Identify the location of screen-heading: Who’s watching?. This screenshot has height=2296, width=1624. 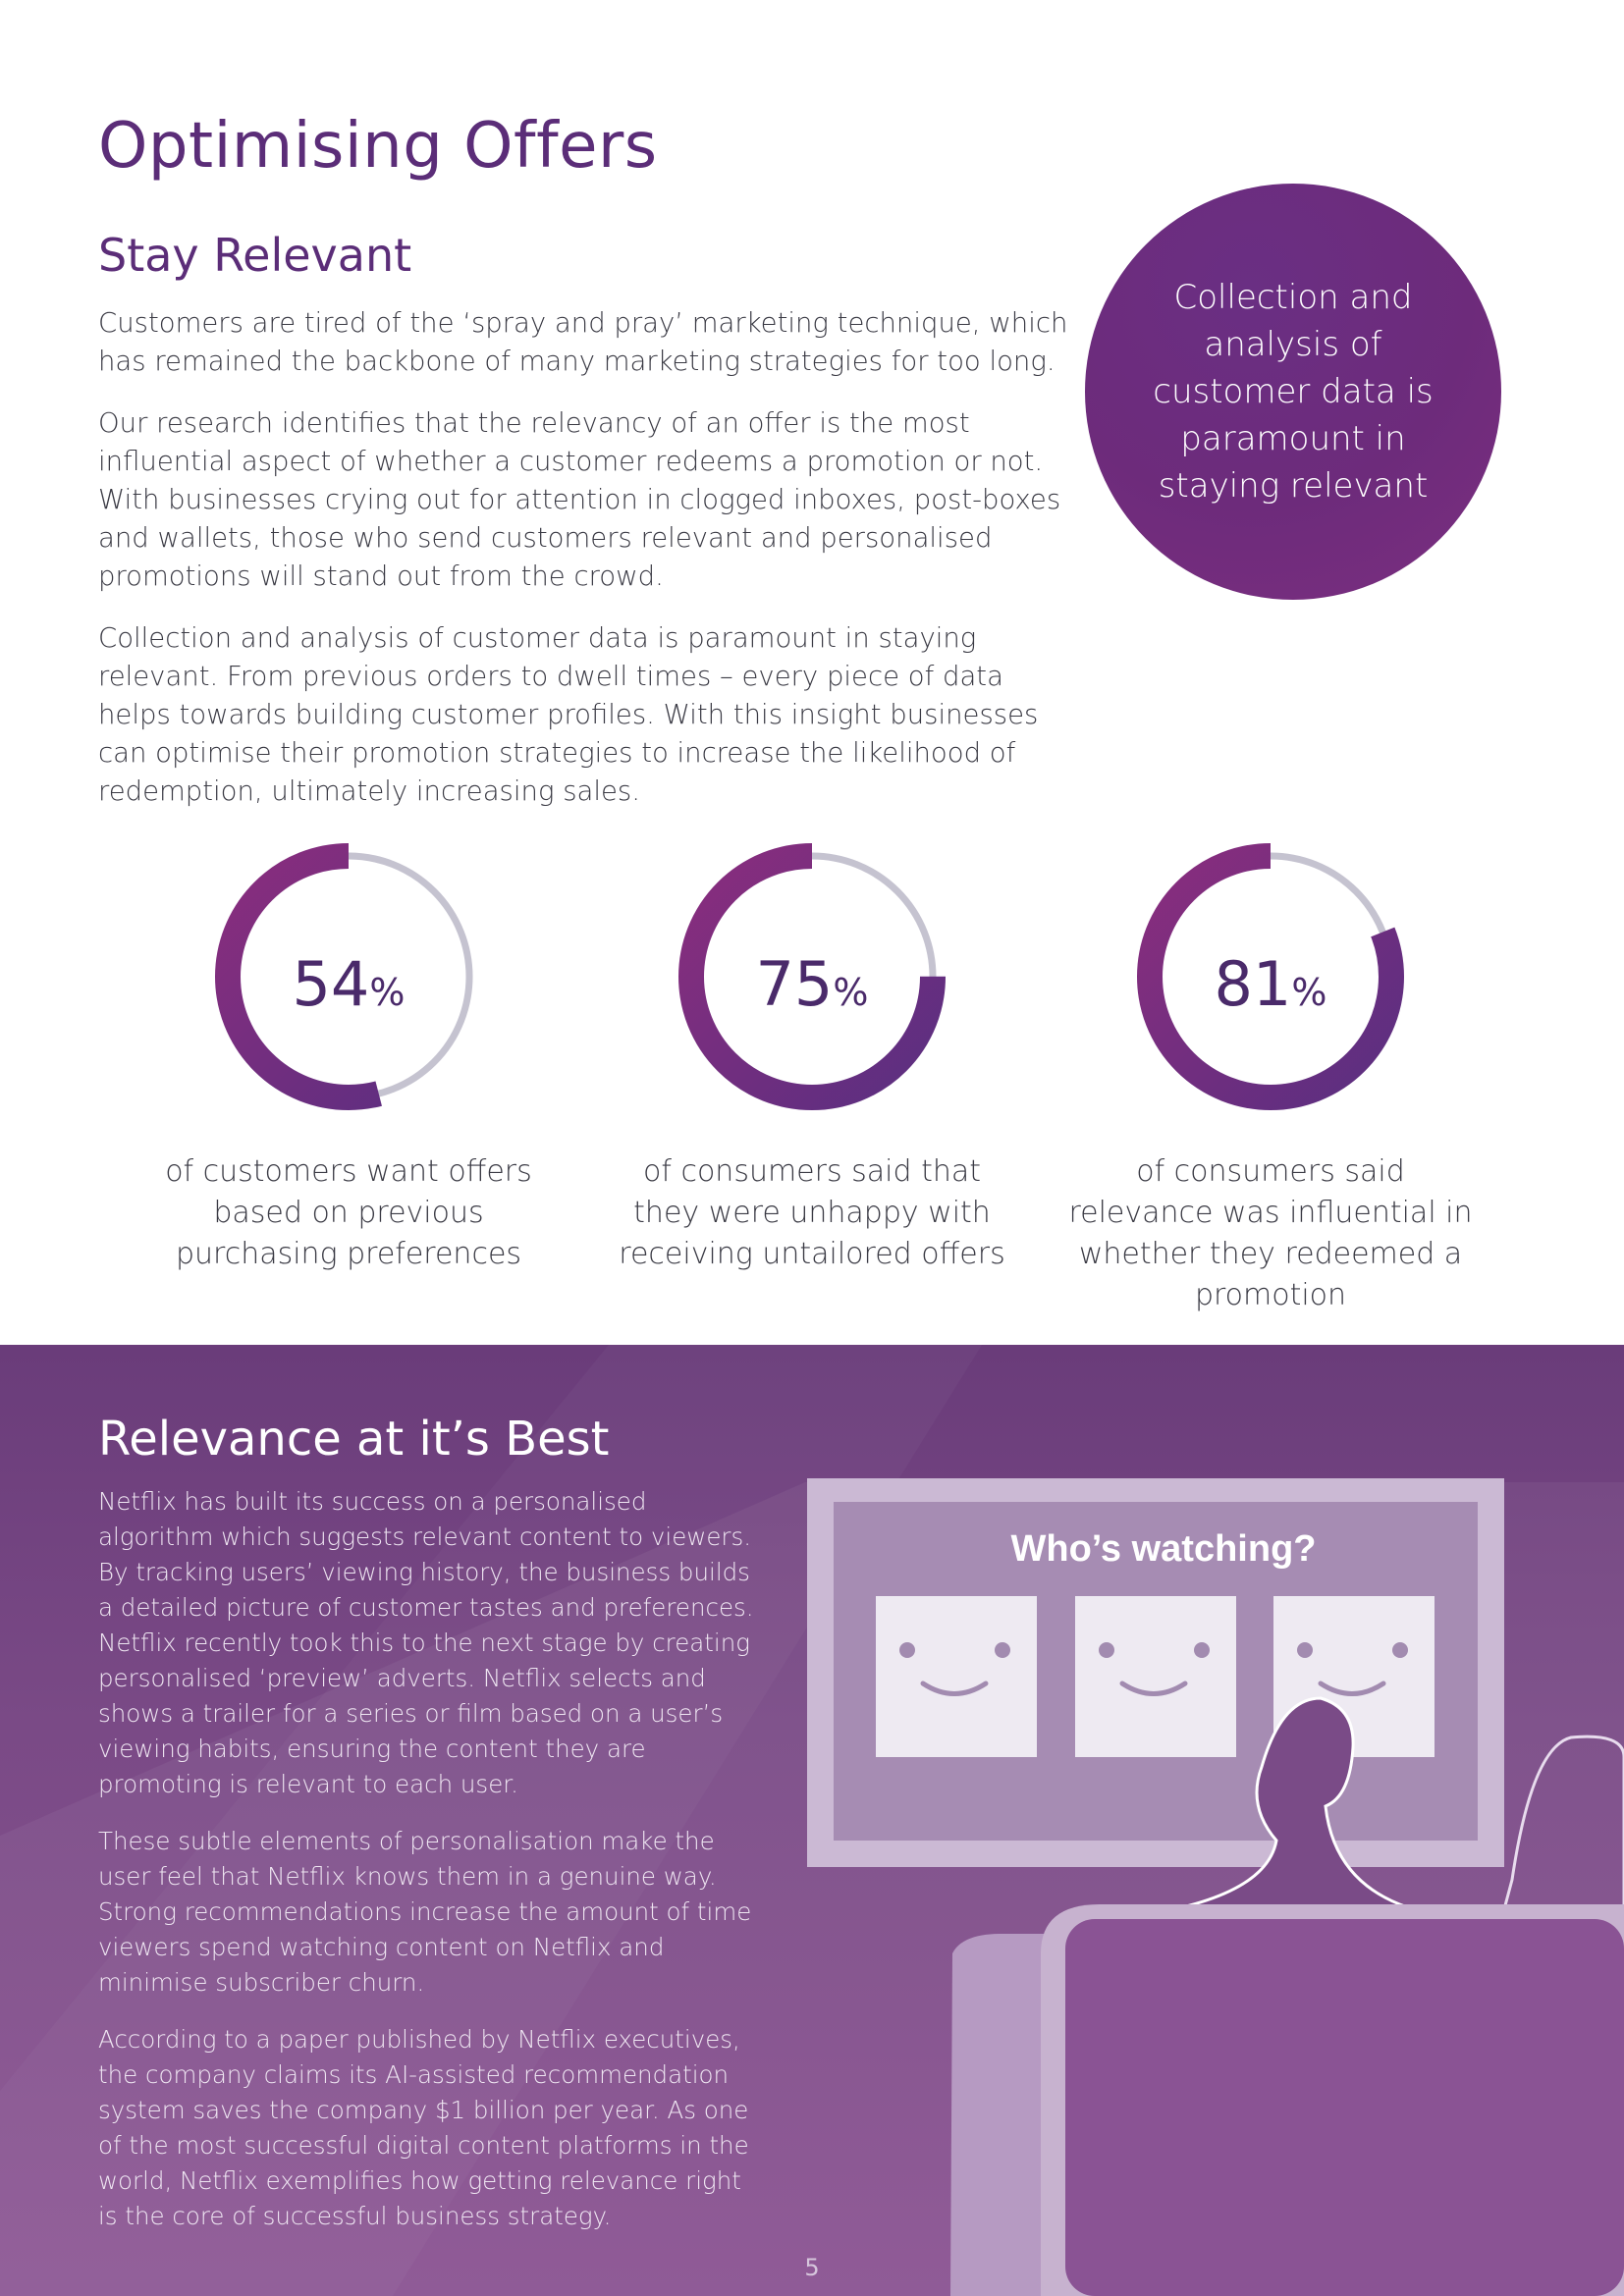
(1163, 1549).